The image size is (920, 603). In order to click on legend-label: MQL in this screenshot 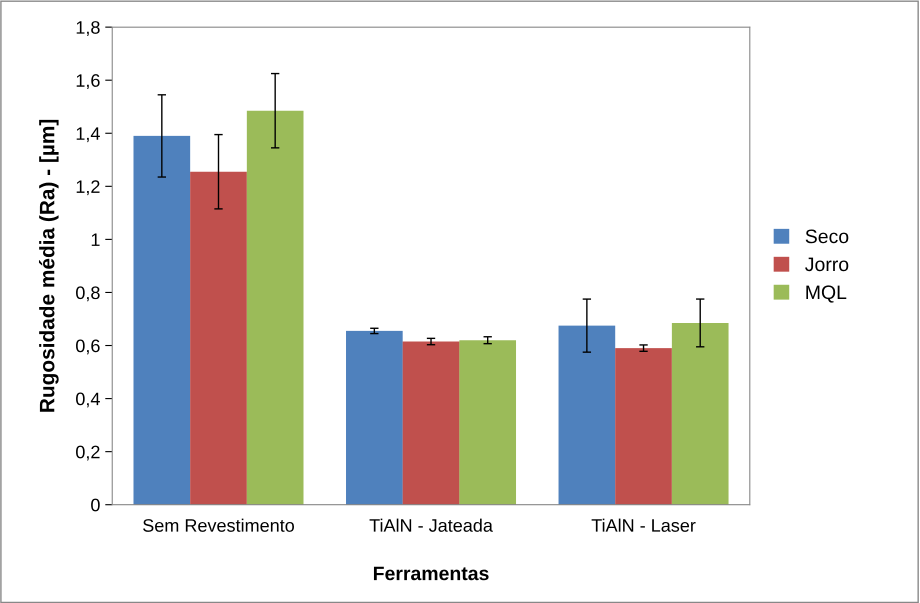, I will do `click(826, 294)`.